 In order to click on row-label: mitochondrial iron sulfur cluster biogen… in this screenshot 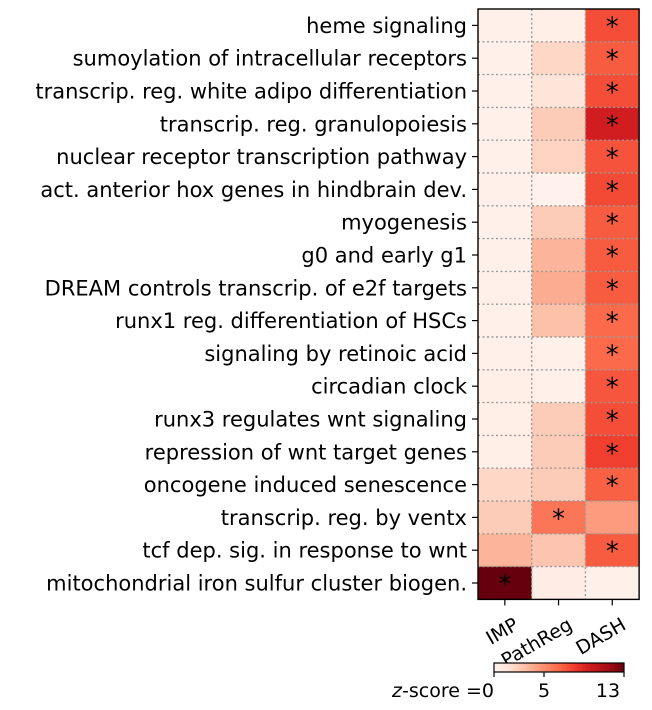, I will do `click(256, 584)`.